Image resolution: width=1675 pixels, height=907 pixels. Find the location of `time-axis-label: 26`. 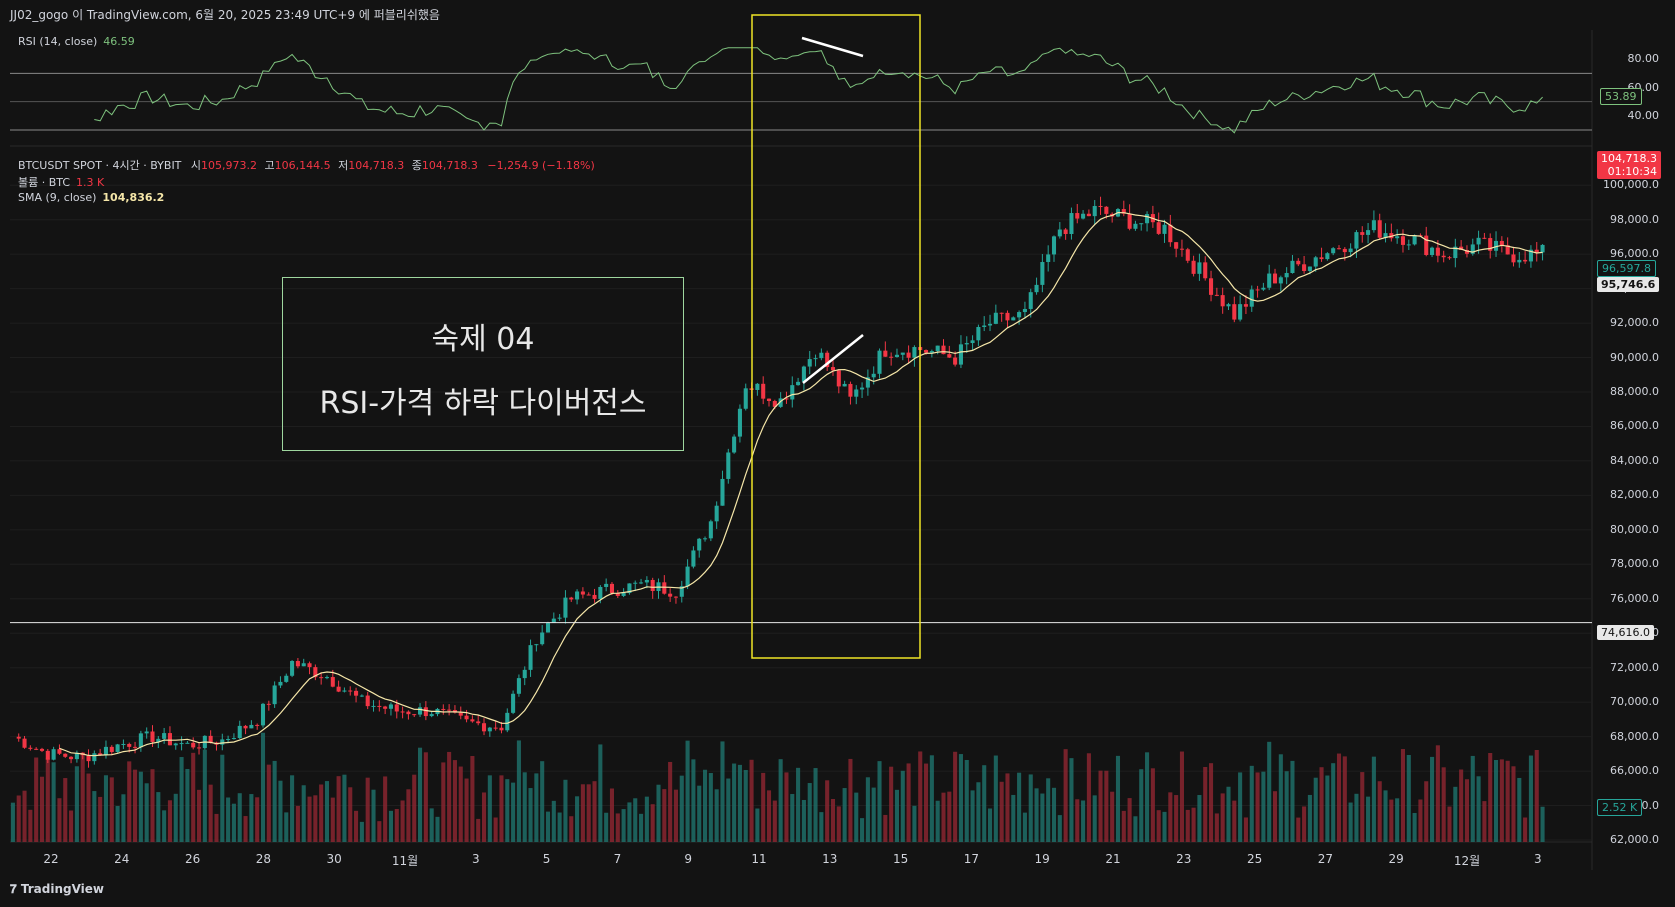

time-axis-label: 26 is located at coordinates (192, 859).